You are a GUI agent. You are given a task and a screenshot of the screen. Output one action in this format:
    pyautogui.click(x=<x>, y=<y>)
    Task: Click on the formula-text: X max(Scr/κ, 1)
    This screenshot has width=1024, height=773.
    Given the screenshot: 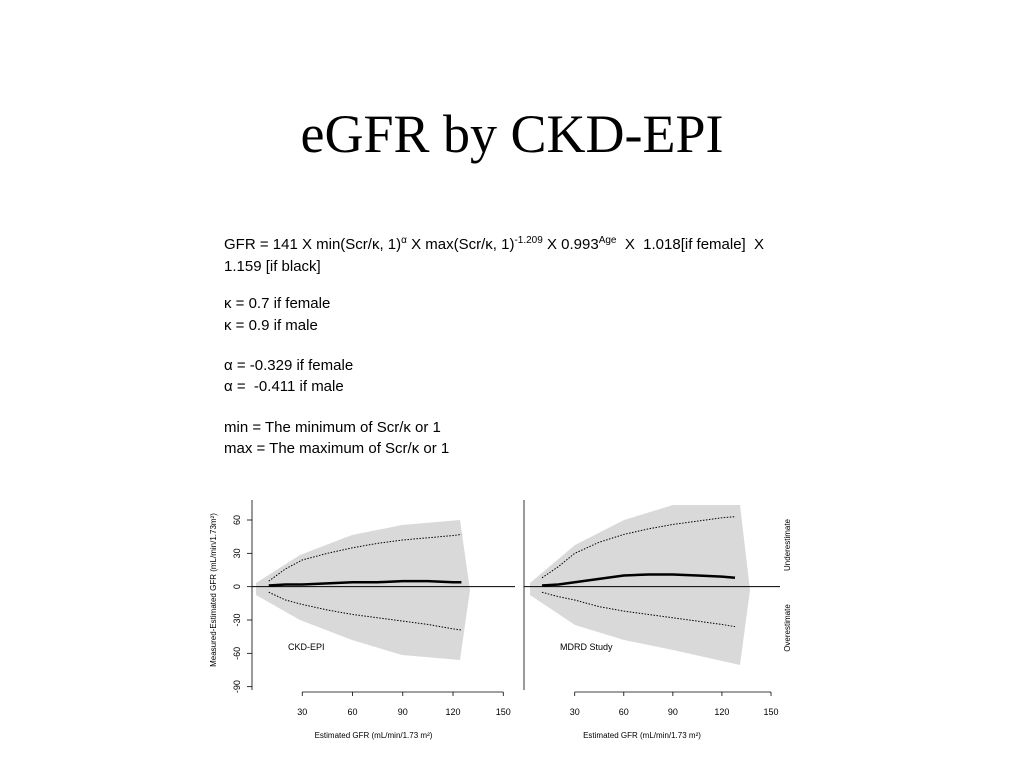 What is the action you would take?
    pyautogui.click(x=461, y=244)
    